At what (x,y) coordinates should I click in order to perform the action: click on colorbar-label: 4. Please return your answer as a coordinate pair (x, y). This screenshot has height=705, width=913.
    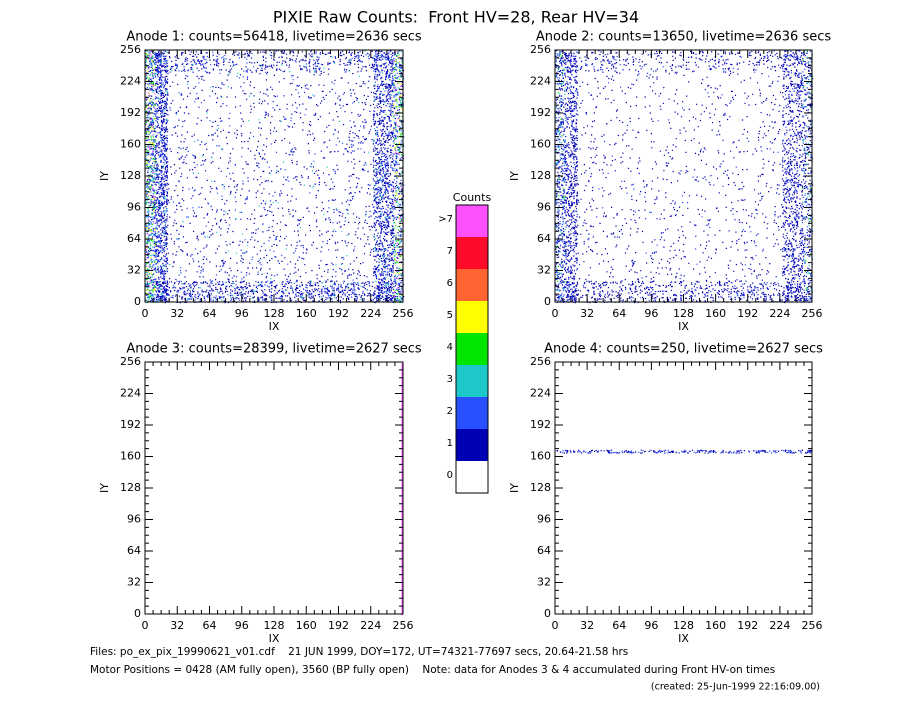
    Looking at the image, I should click on (450, 347).